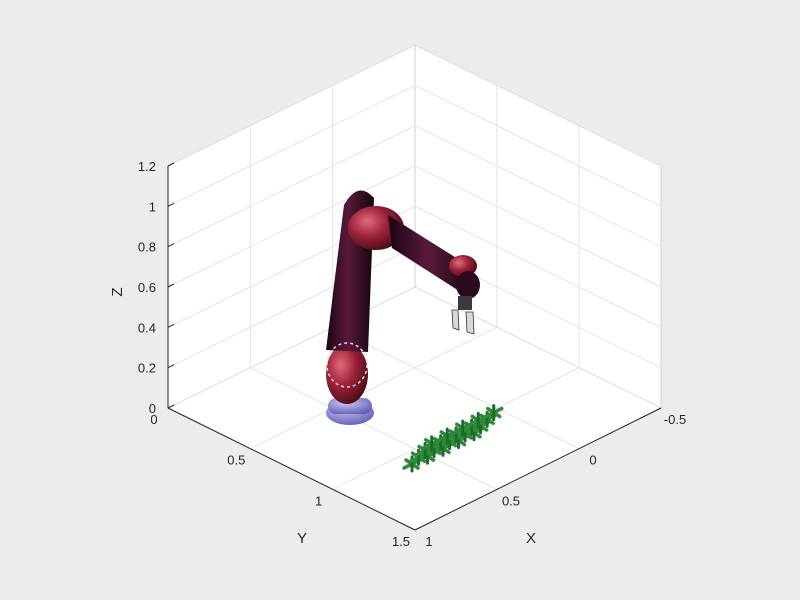 Image resolution: width=800 pixels, height=600 pixels. Describe the element at coordinates (592, 460) in the screenshot. I see `x-tick-label: 0` at that location.